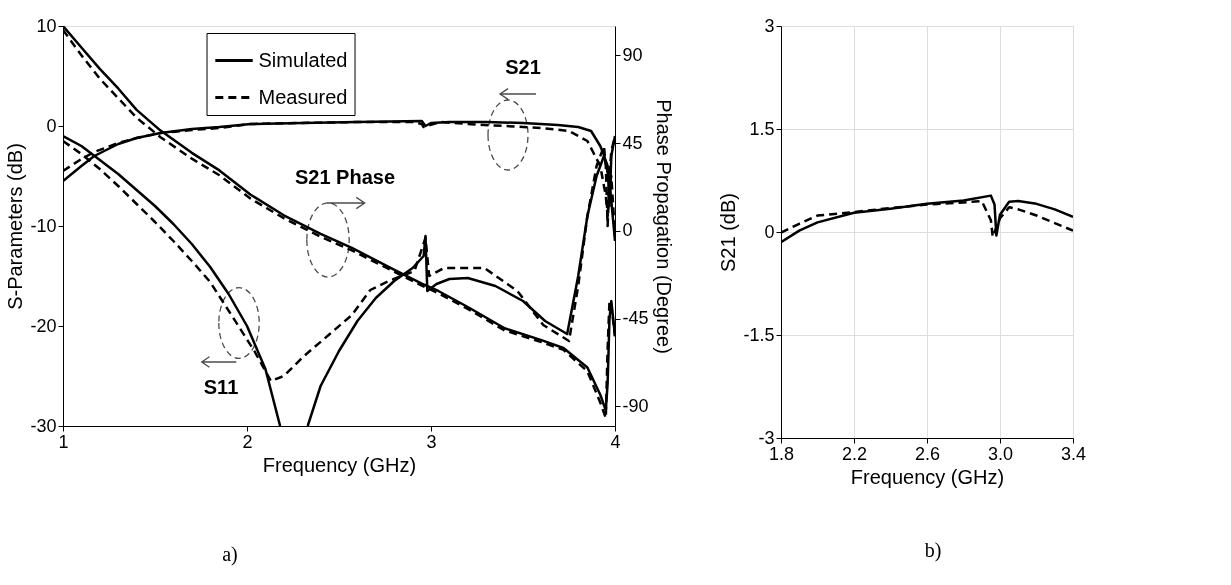 This screenshot has width=1231, height=585. Describe the element at coordinates (632, 142) in the screenshot. I see `y2-tick-label: 45` at that location.